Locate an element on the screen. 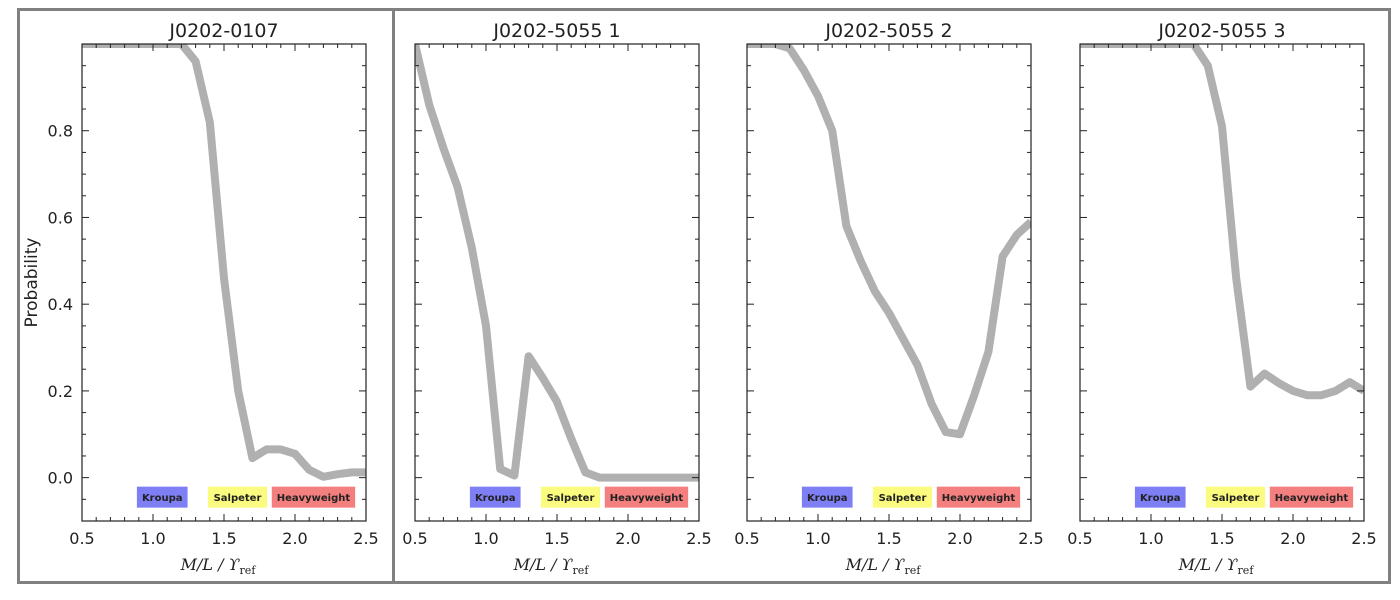 The height and width of the screenshot is (600, 1400). y-tick-label: 0.4 is located at coordinates (60, 304).